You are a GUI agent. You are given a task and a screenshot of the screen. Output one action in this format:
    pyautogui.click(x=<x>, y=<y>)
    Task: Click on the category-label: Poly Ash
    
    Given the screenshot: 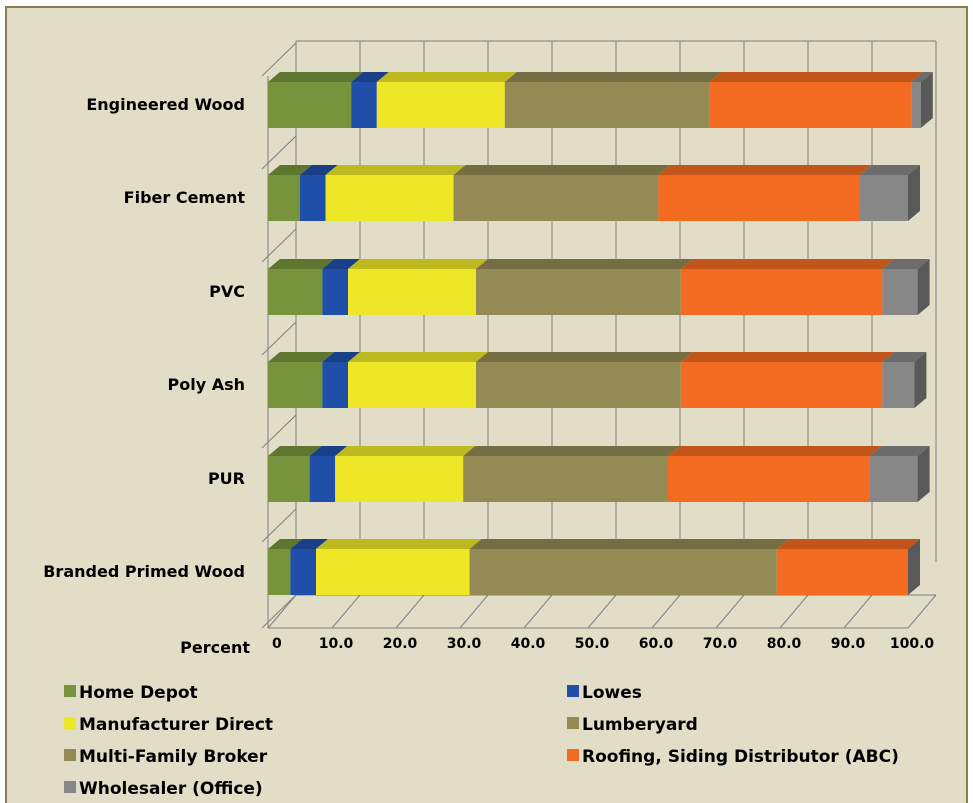 What is the action you would take?
    pyautogui.click(x=207, y=384)
    